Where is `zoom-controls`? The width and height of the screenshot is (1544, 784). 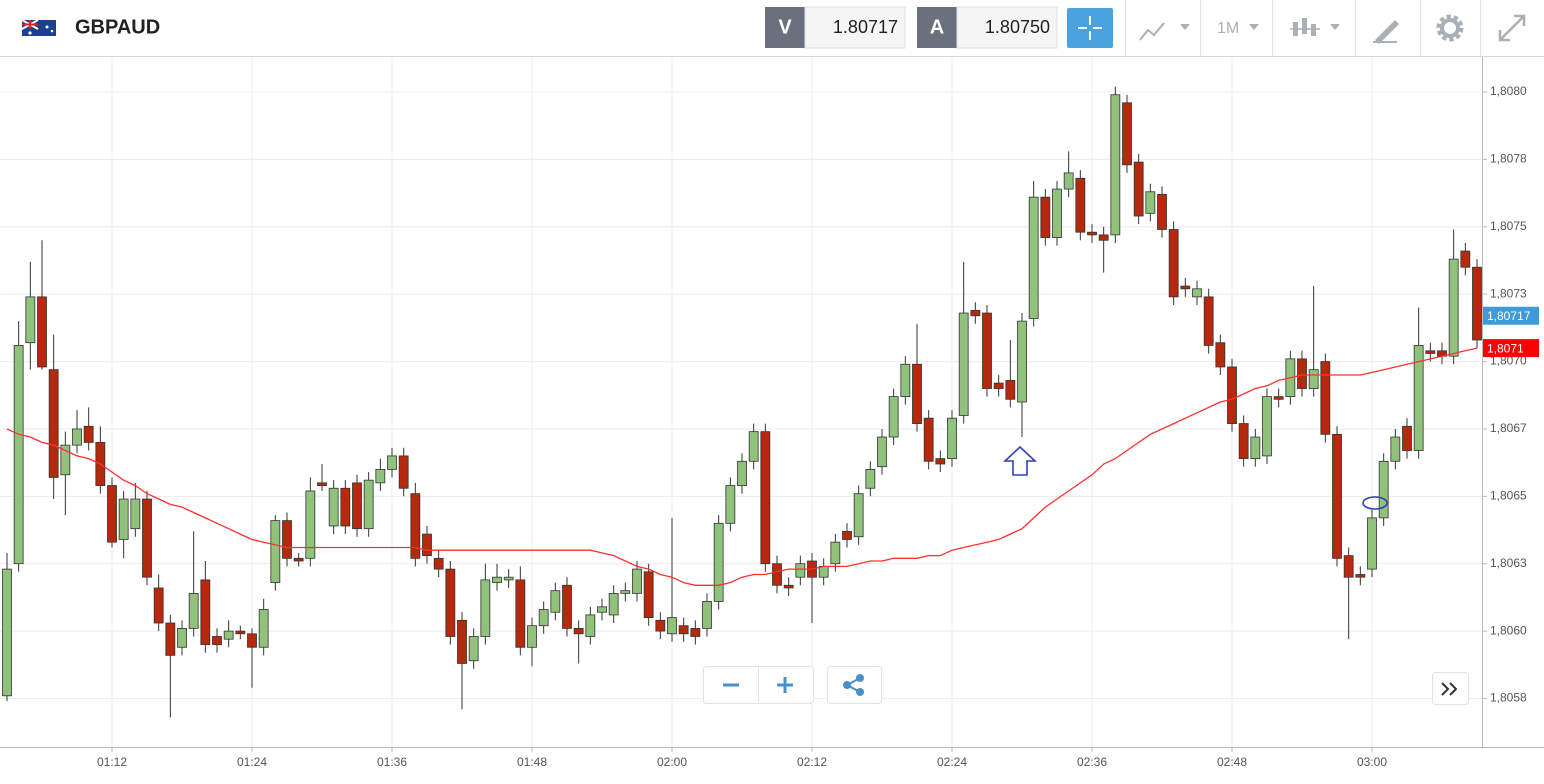 zoom-controls is located at coordinates (1086, 685).